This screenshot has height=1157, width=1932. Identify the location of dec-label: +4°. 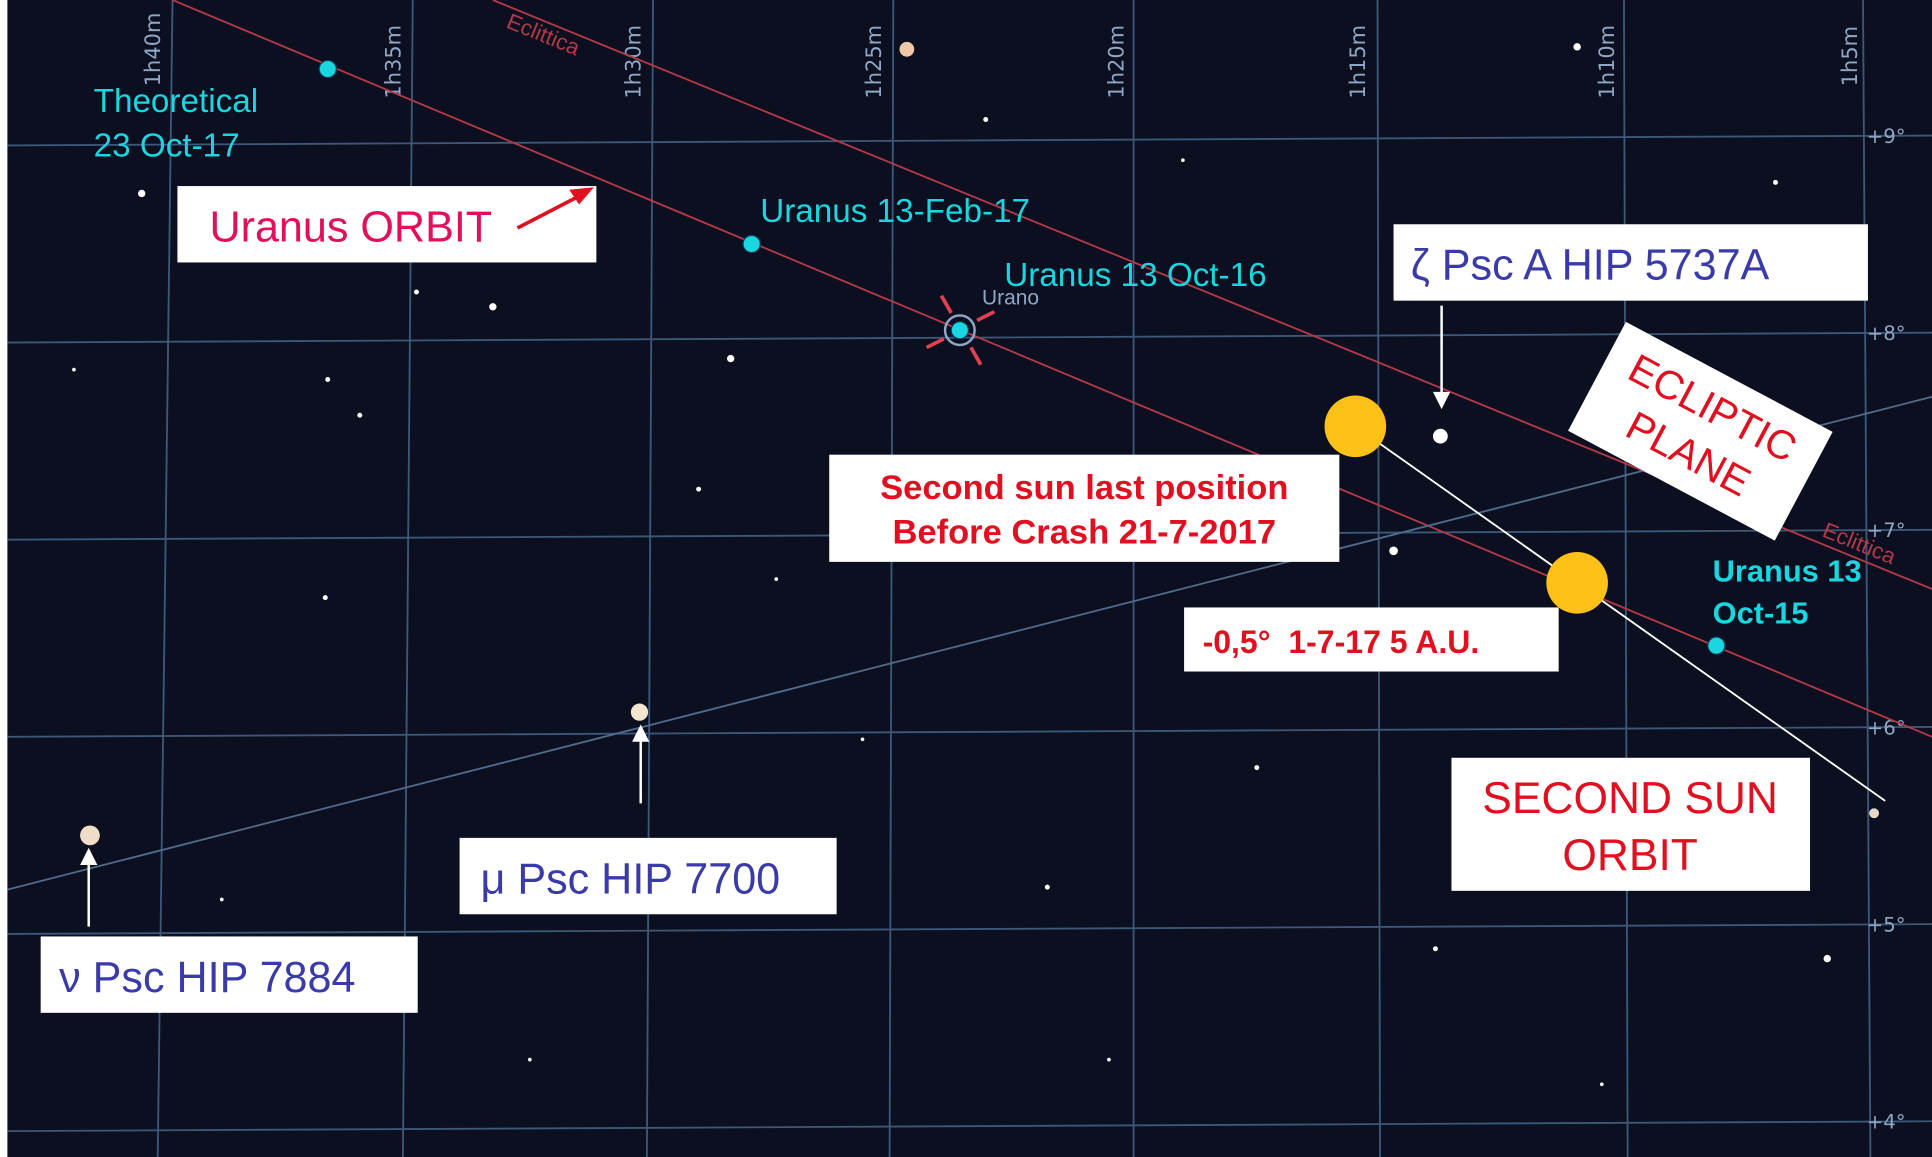
(1886, 1122).